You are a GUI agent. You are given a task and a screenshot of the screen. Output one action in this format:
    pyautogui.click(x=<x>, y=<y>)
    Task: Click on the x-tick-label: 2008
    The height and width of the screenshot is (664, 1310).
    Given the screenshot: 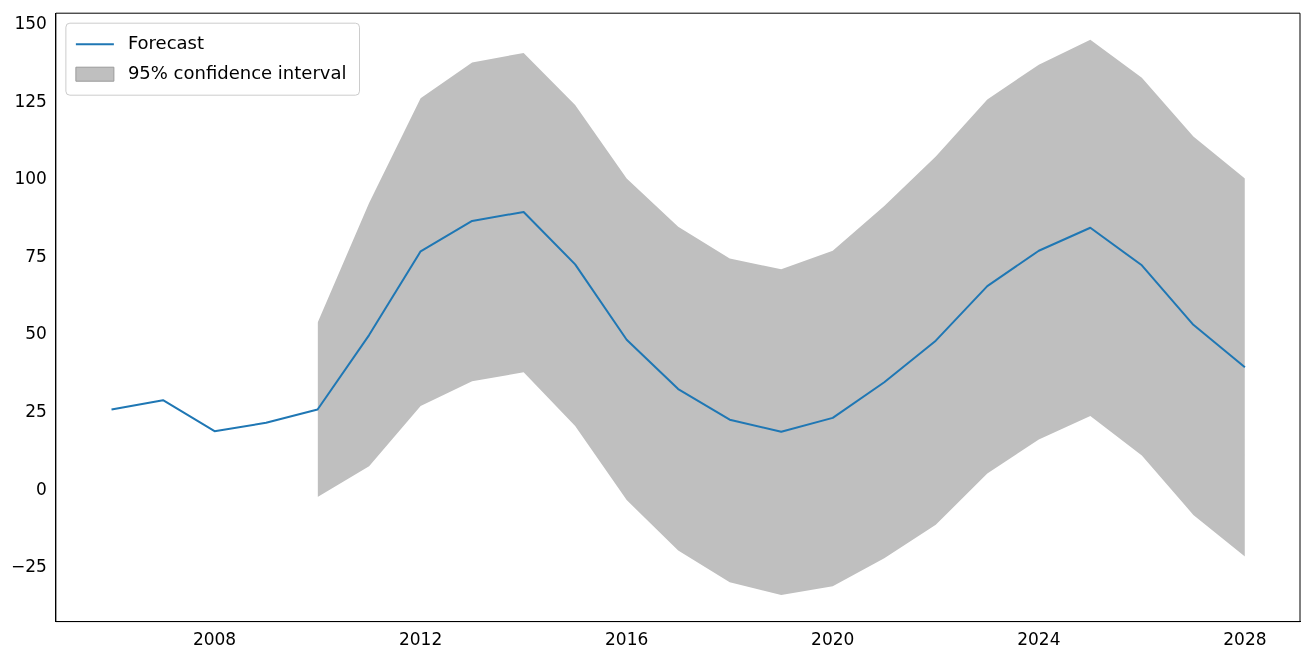 What is the action you would take?
    pyautogui.click(x=214, y=639)
    